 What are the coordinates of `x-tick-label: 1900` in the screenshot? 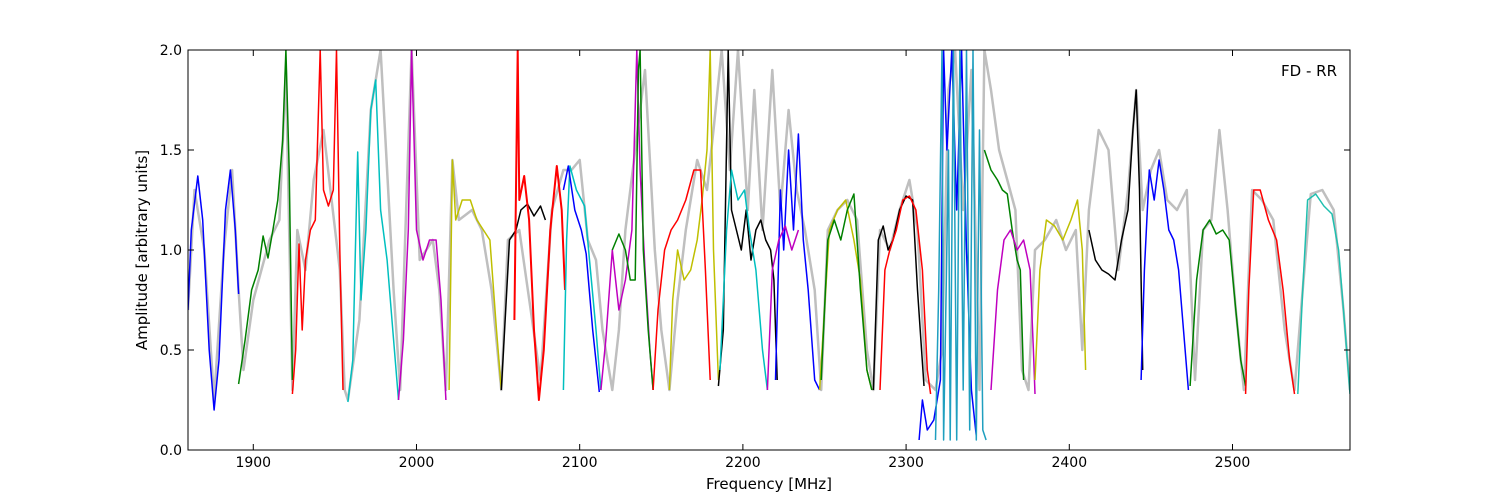 It's located at (253, 463).